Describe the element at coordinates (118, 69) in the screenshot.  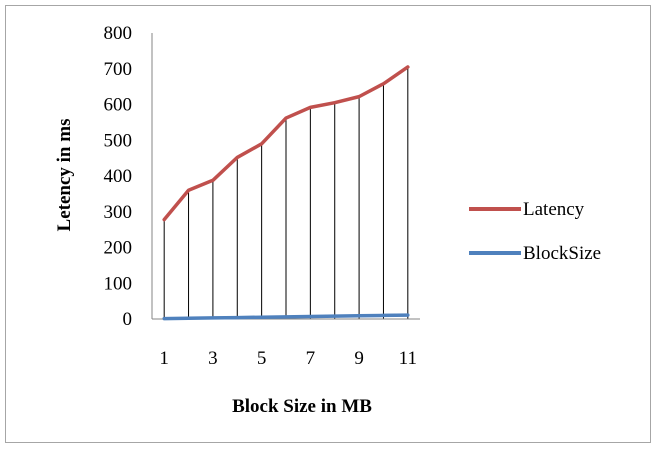
I see `y-tick-label: 700` at that location.